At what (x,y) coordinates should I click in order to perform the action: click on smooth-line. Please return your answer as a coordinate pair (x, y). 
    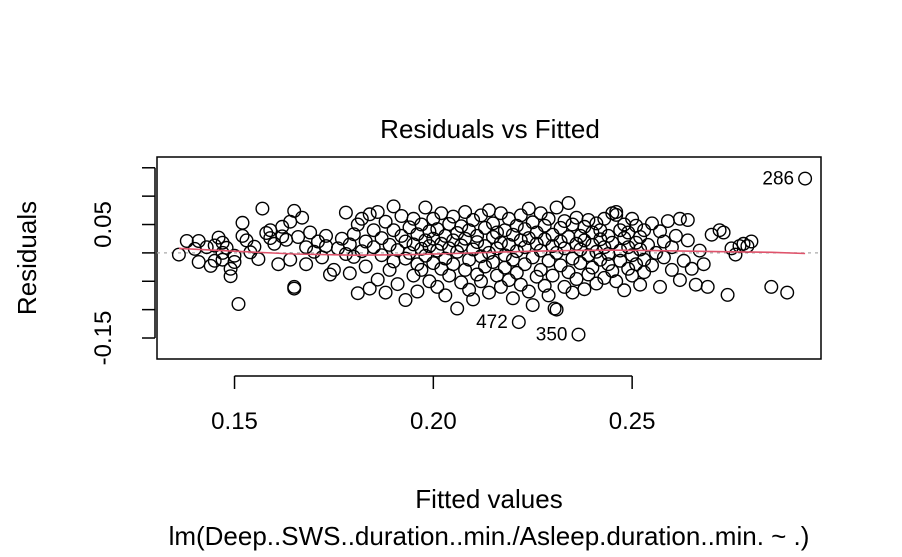
    Looking at the image, I should click on (492, 252).